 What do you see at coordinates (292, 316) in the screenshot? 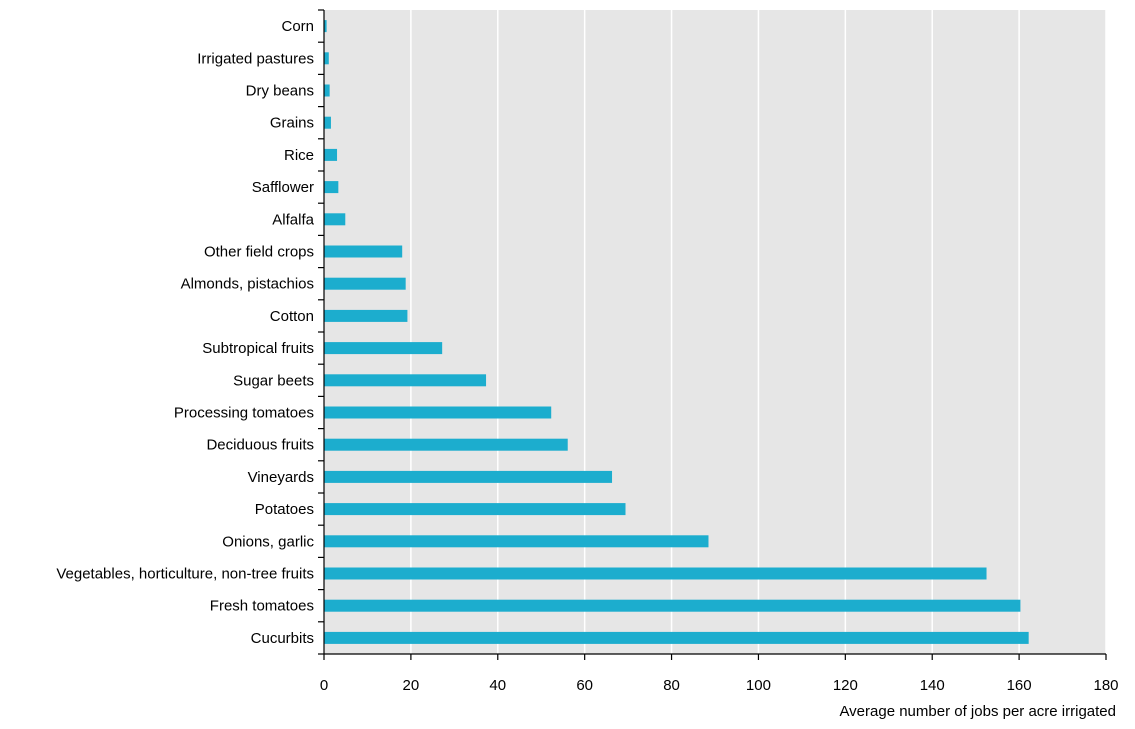
I see `category-label-9: Cotton` at bounding box center [292, 316].